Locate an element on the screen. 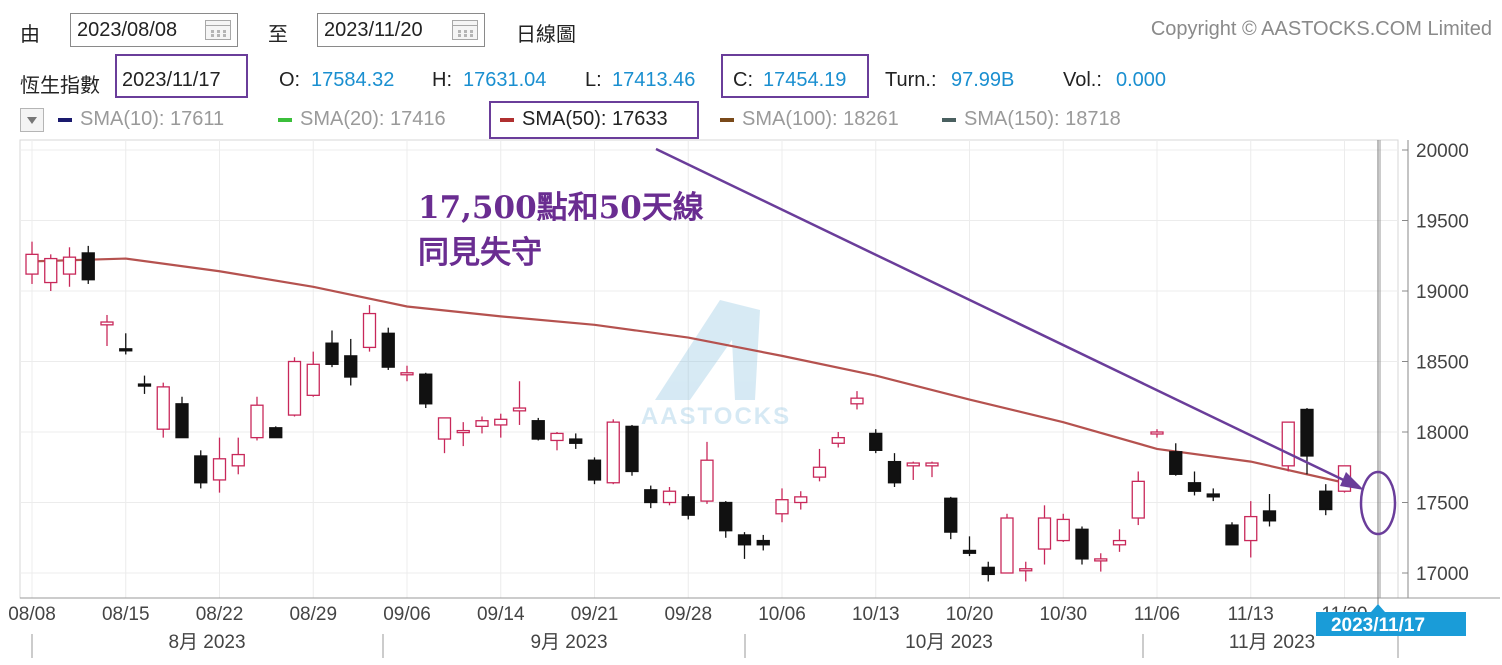 This screenshot has height=665, width=1502. to-date-value: 2023/11/20 is located at coordinates (373, 30).